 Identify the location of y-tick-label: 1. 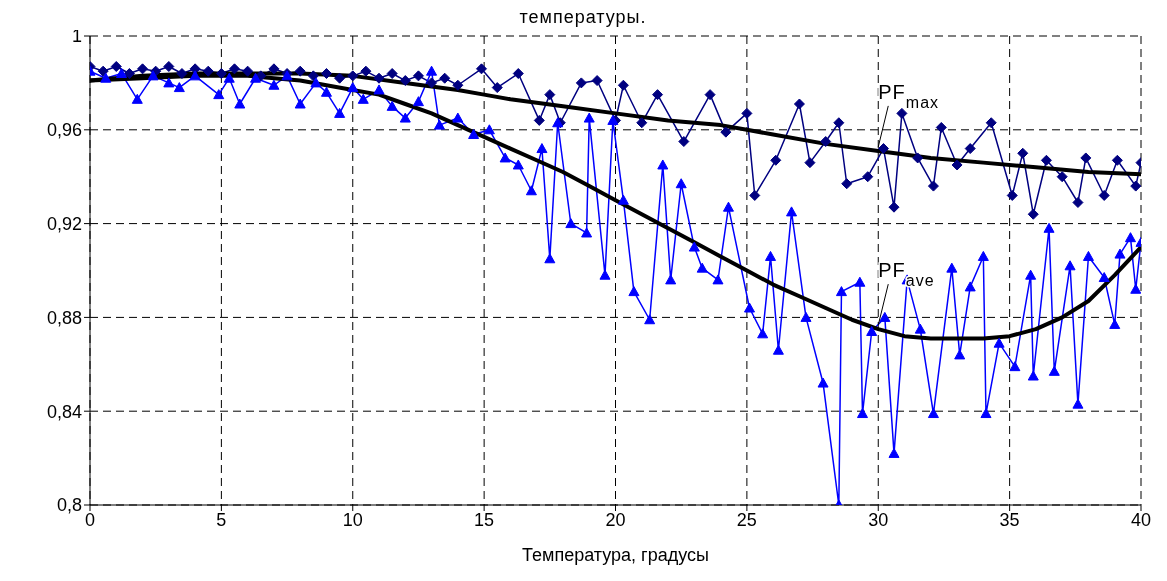
(76, 36).